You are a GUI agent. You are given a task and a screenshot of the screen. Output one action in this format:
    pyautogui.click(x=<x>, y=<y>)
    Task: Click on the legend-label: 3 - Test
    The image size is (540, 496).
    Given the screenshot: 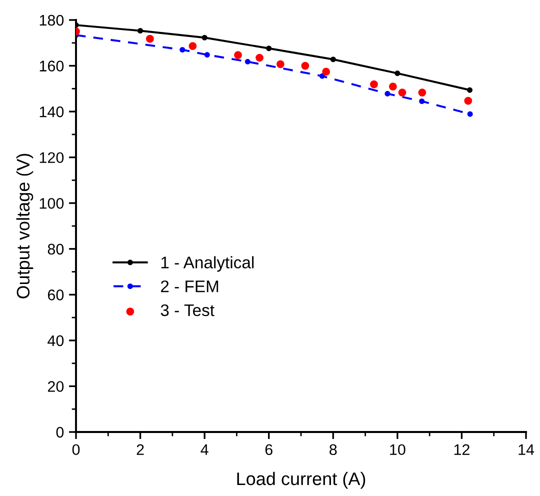 What is the action you would take?
    pyautogui.click(x=187, y=310)
    